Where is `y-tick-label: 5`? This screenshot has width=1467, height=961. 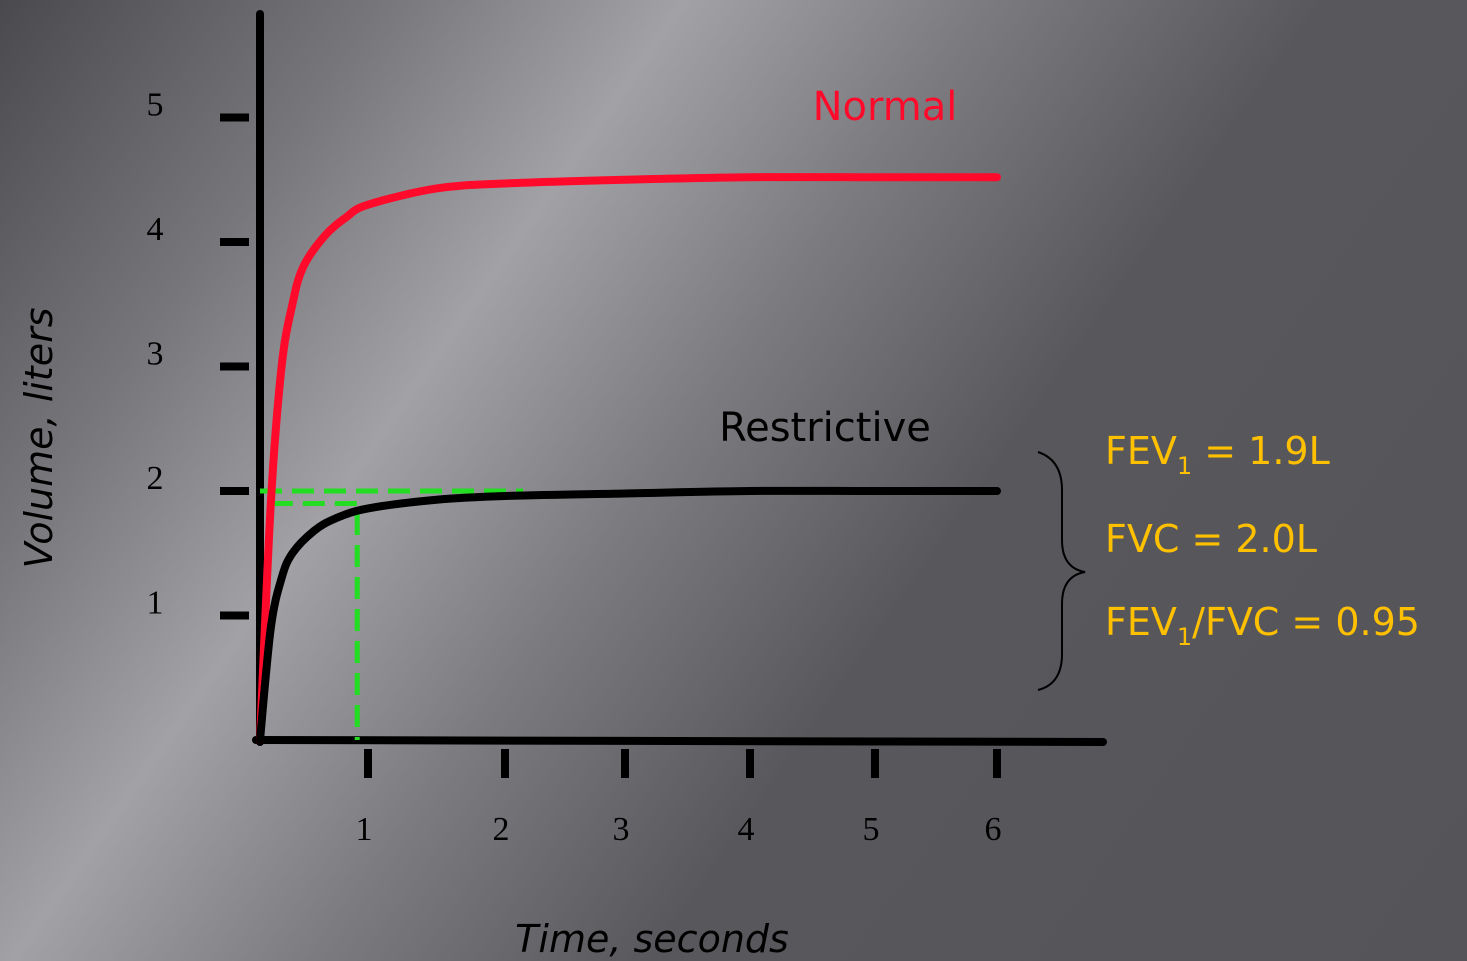 y-tick-label: 5 is located at coordinates (155, 105).